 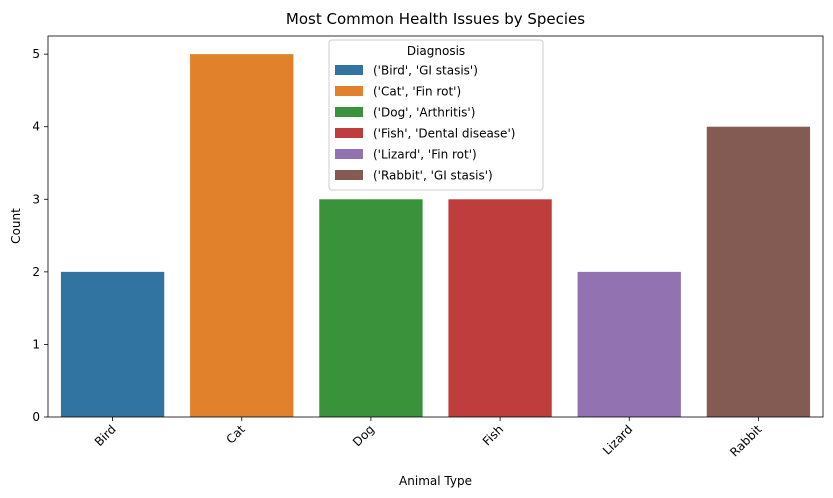 I want to click on legend-box, so click(x=436, y=115).